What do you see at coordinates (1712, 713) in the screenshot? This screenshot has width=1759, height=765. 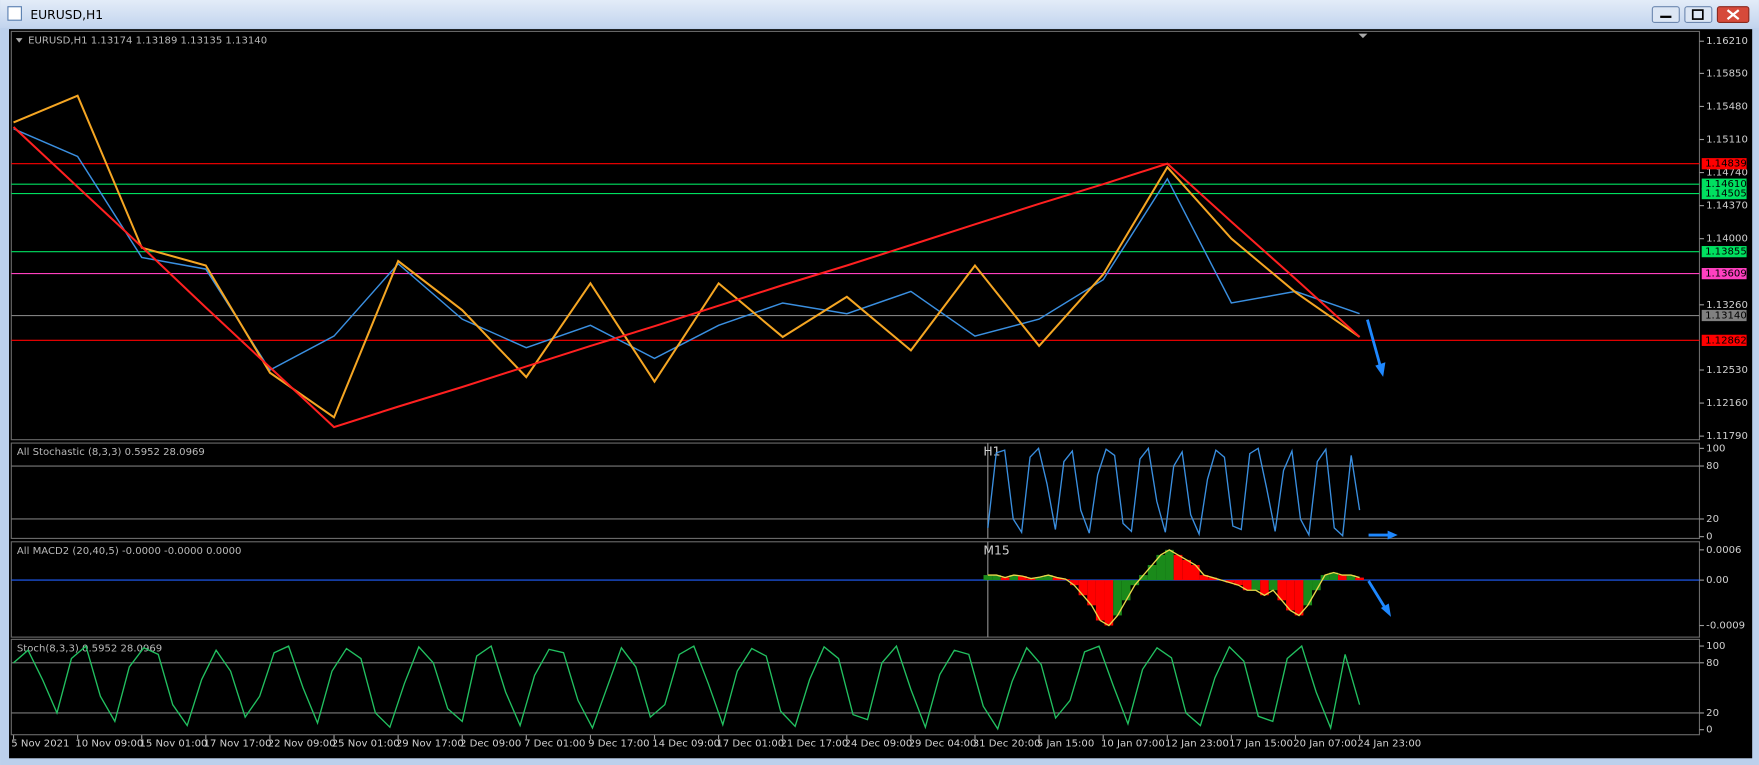 I see `y-tick-label: 20` at bounding box center [1712, 713].